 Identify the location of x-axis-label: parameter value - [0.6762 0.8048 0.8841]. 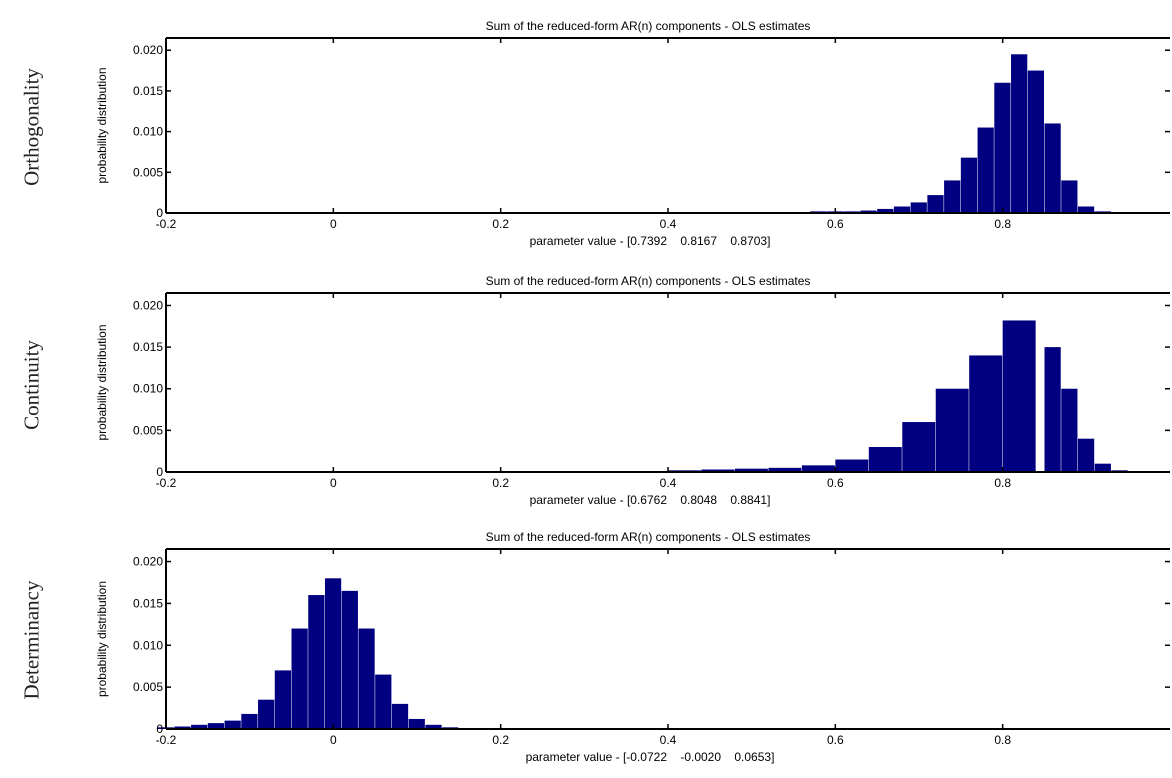
(650, 500).